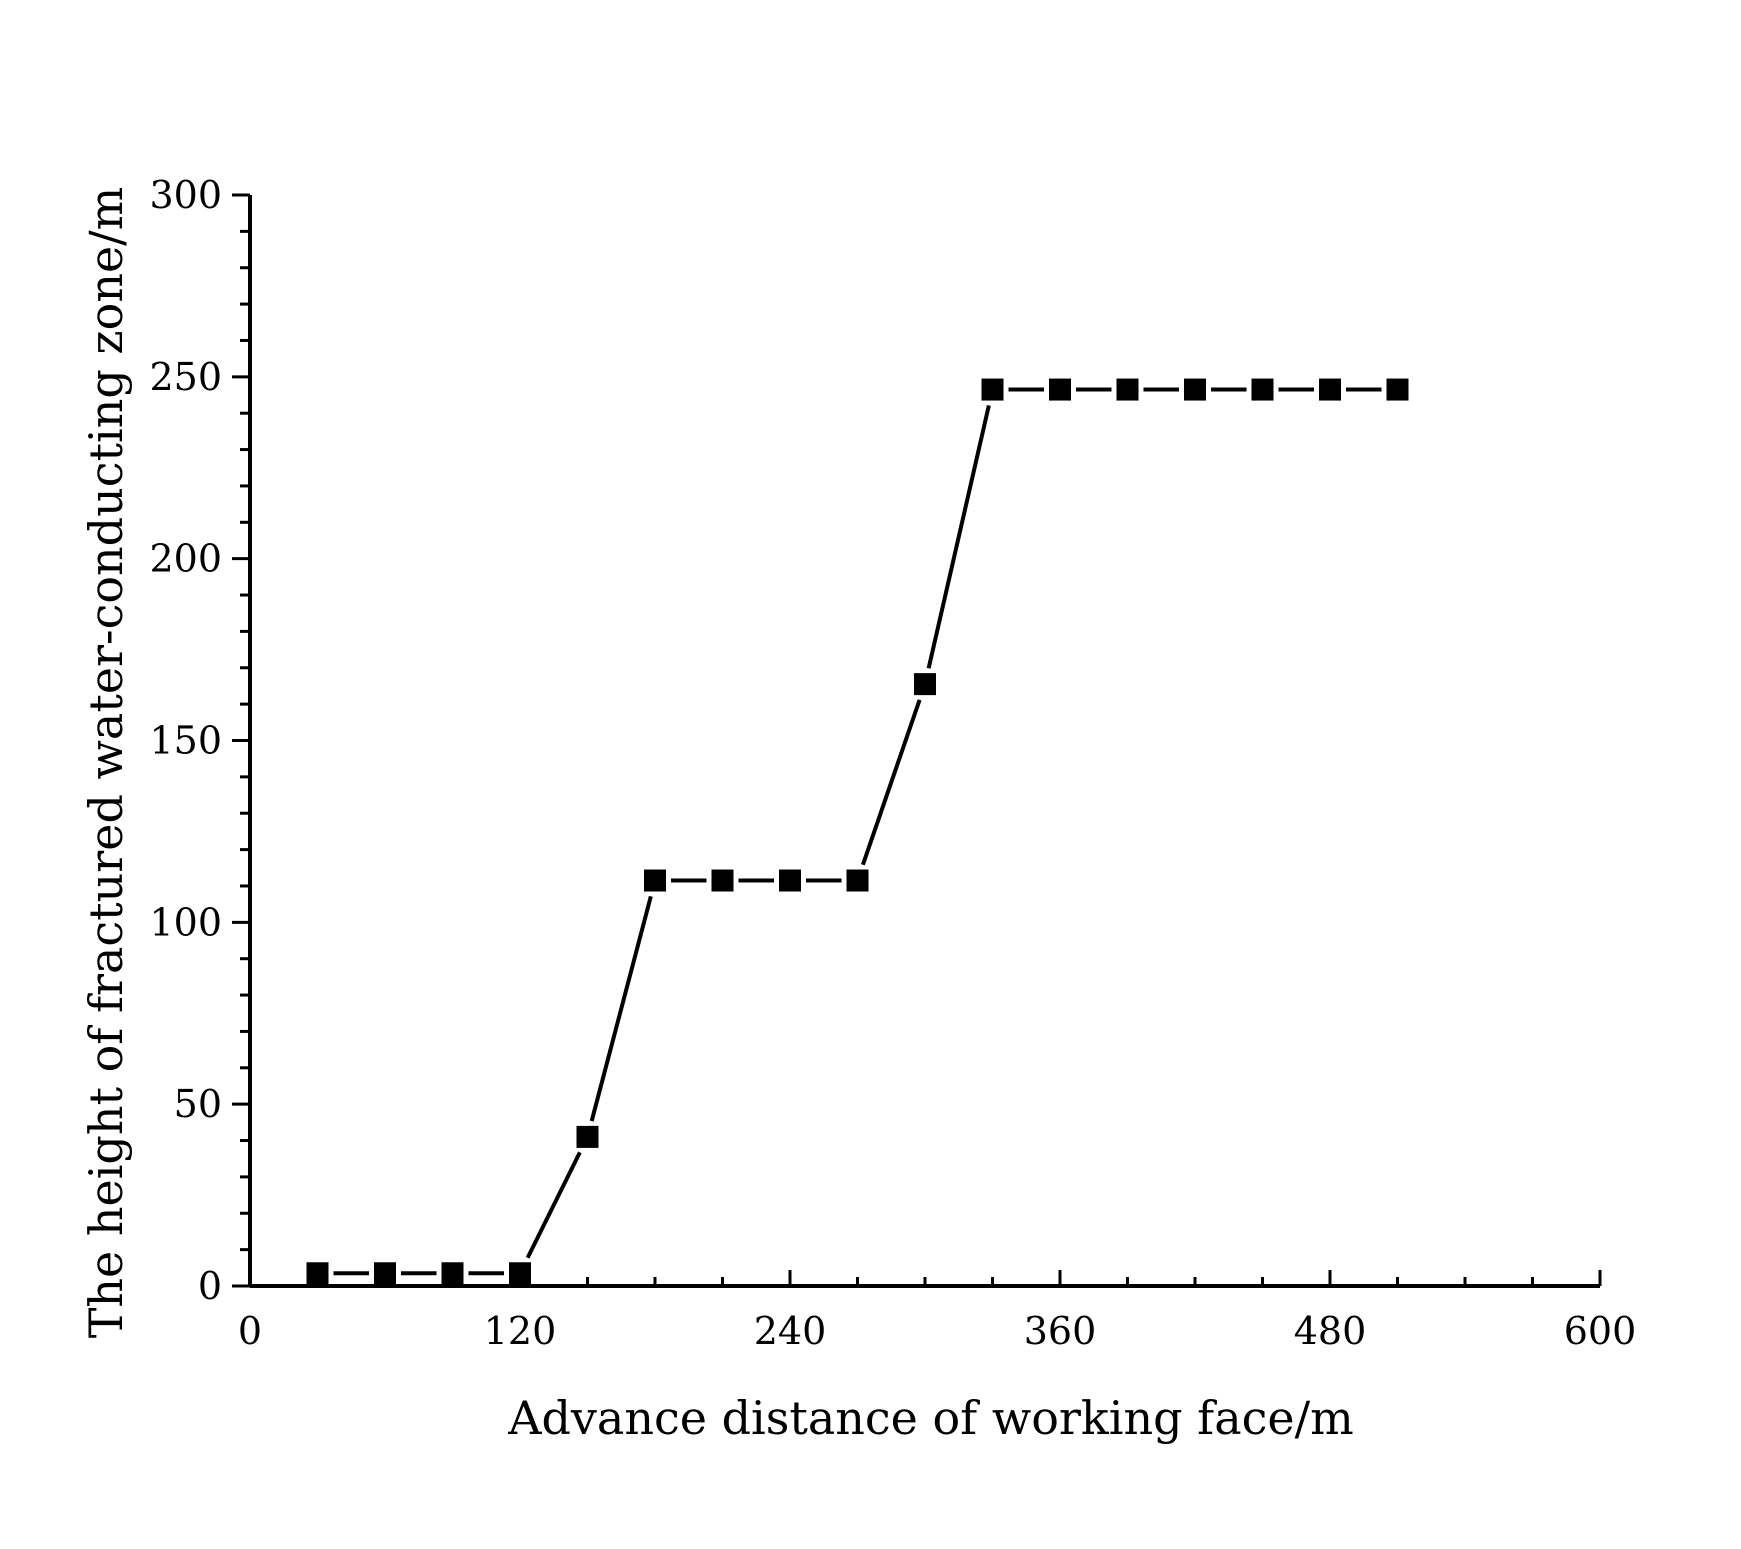  Describe the element at coordinates (1330, 1331) in the screenshot. I see `x-tick-label: 480` at that location.